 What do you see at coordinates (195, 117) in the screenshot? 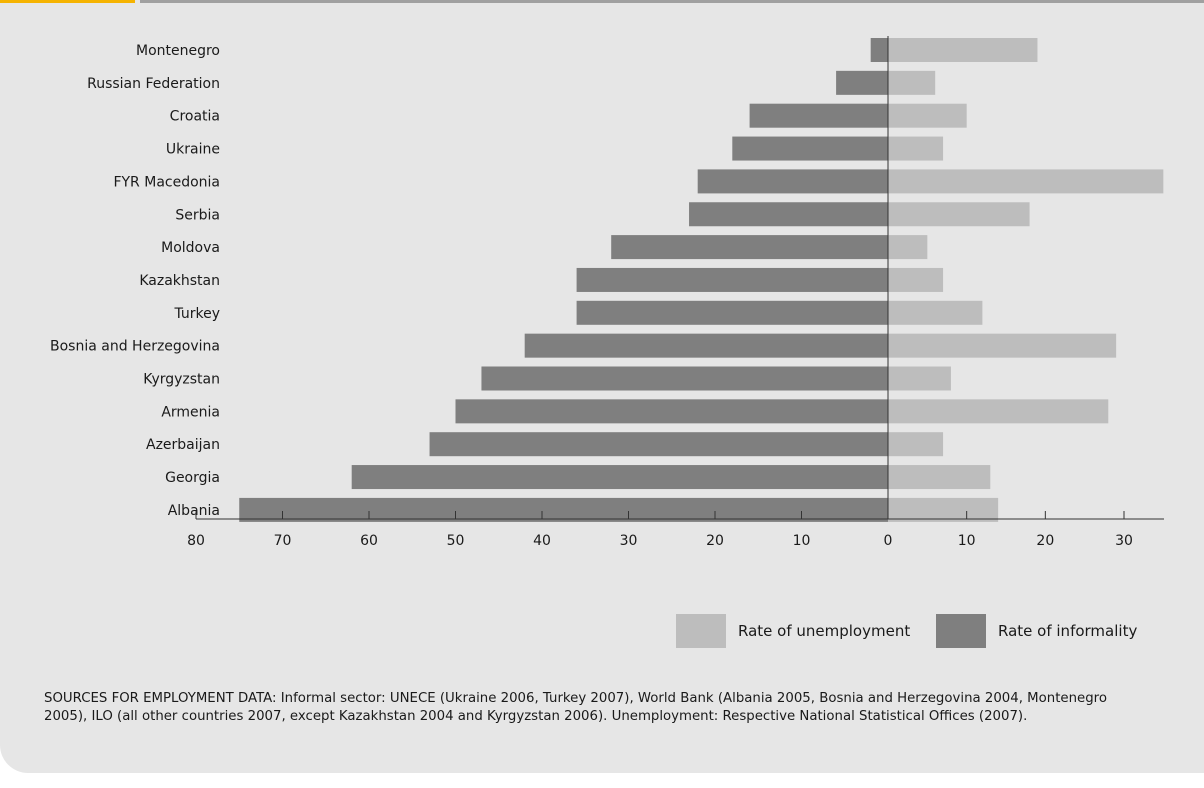
I see `category-label: Croatia` at bounding box center [195, 117].